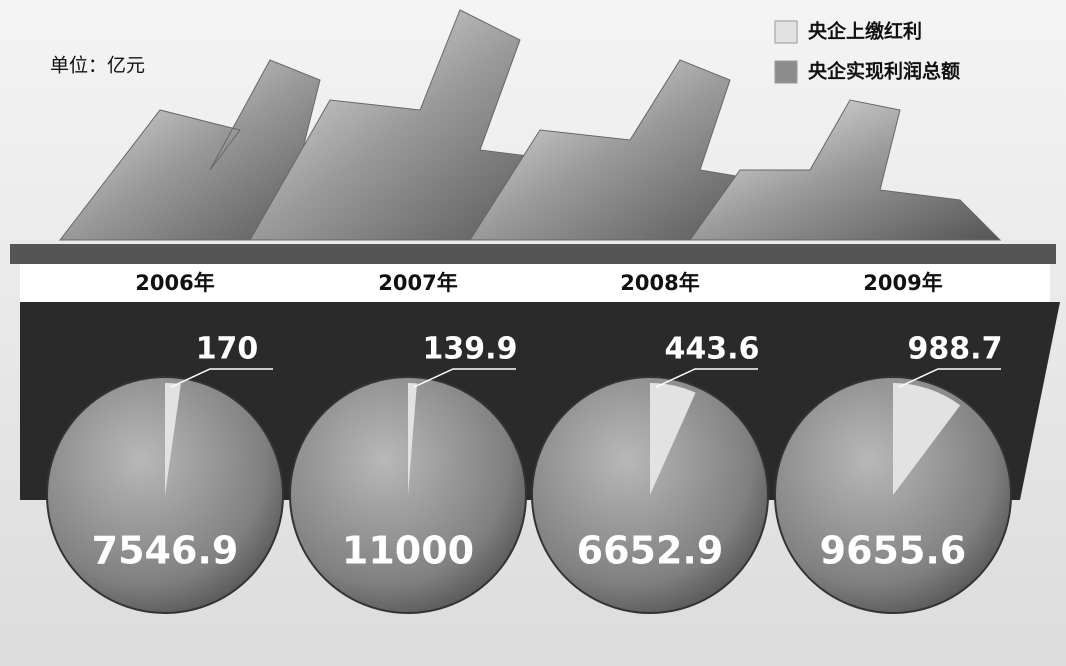  I want to click on legend-label: 央企实现利润总额, so click(884, 71).